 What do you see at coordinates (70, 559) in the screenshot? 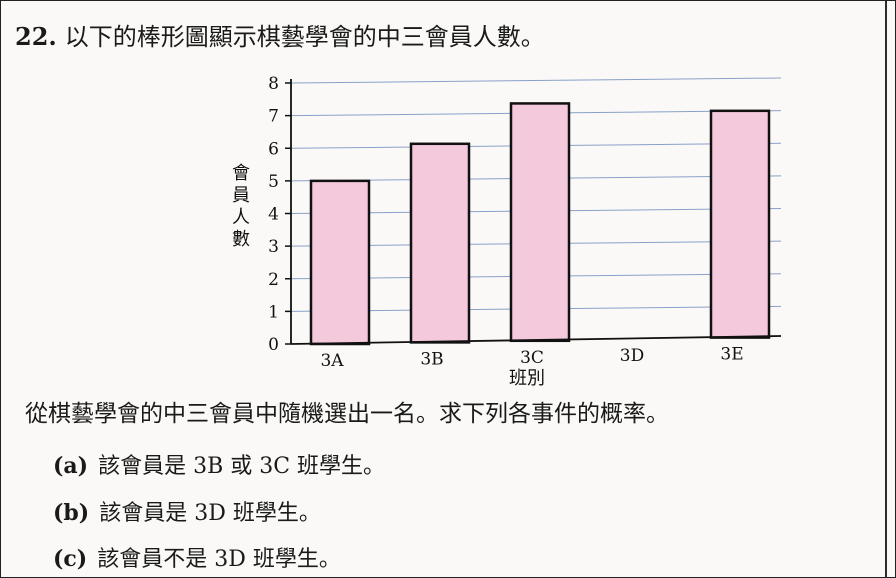
I see `part-c-label: (c)` at bounding box center [70, 559].